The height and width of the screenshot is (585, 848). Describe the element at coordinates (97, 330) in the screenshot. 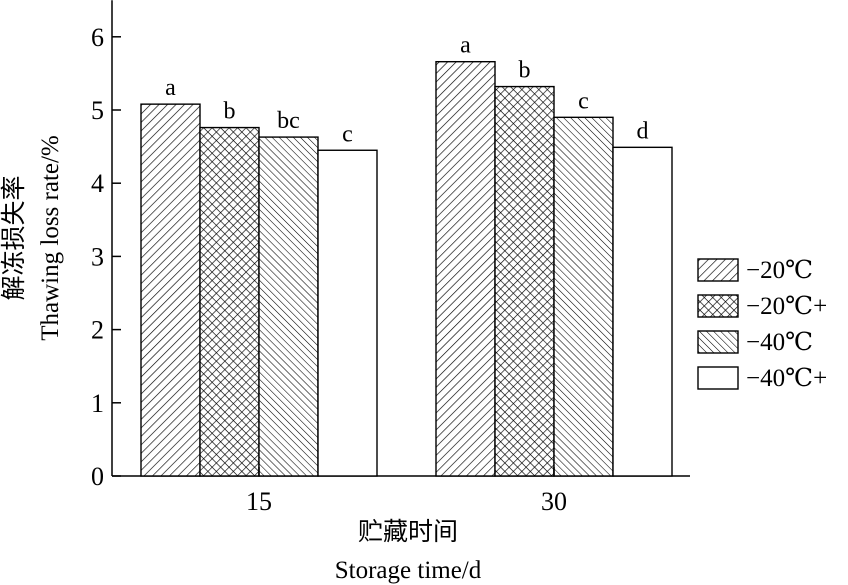

I see `y-tick-label: 2` at that location.